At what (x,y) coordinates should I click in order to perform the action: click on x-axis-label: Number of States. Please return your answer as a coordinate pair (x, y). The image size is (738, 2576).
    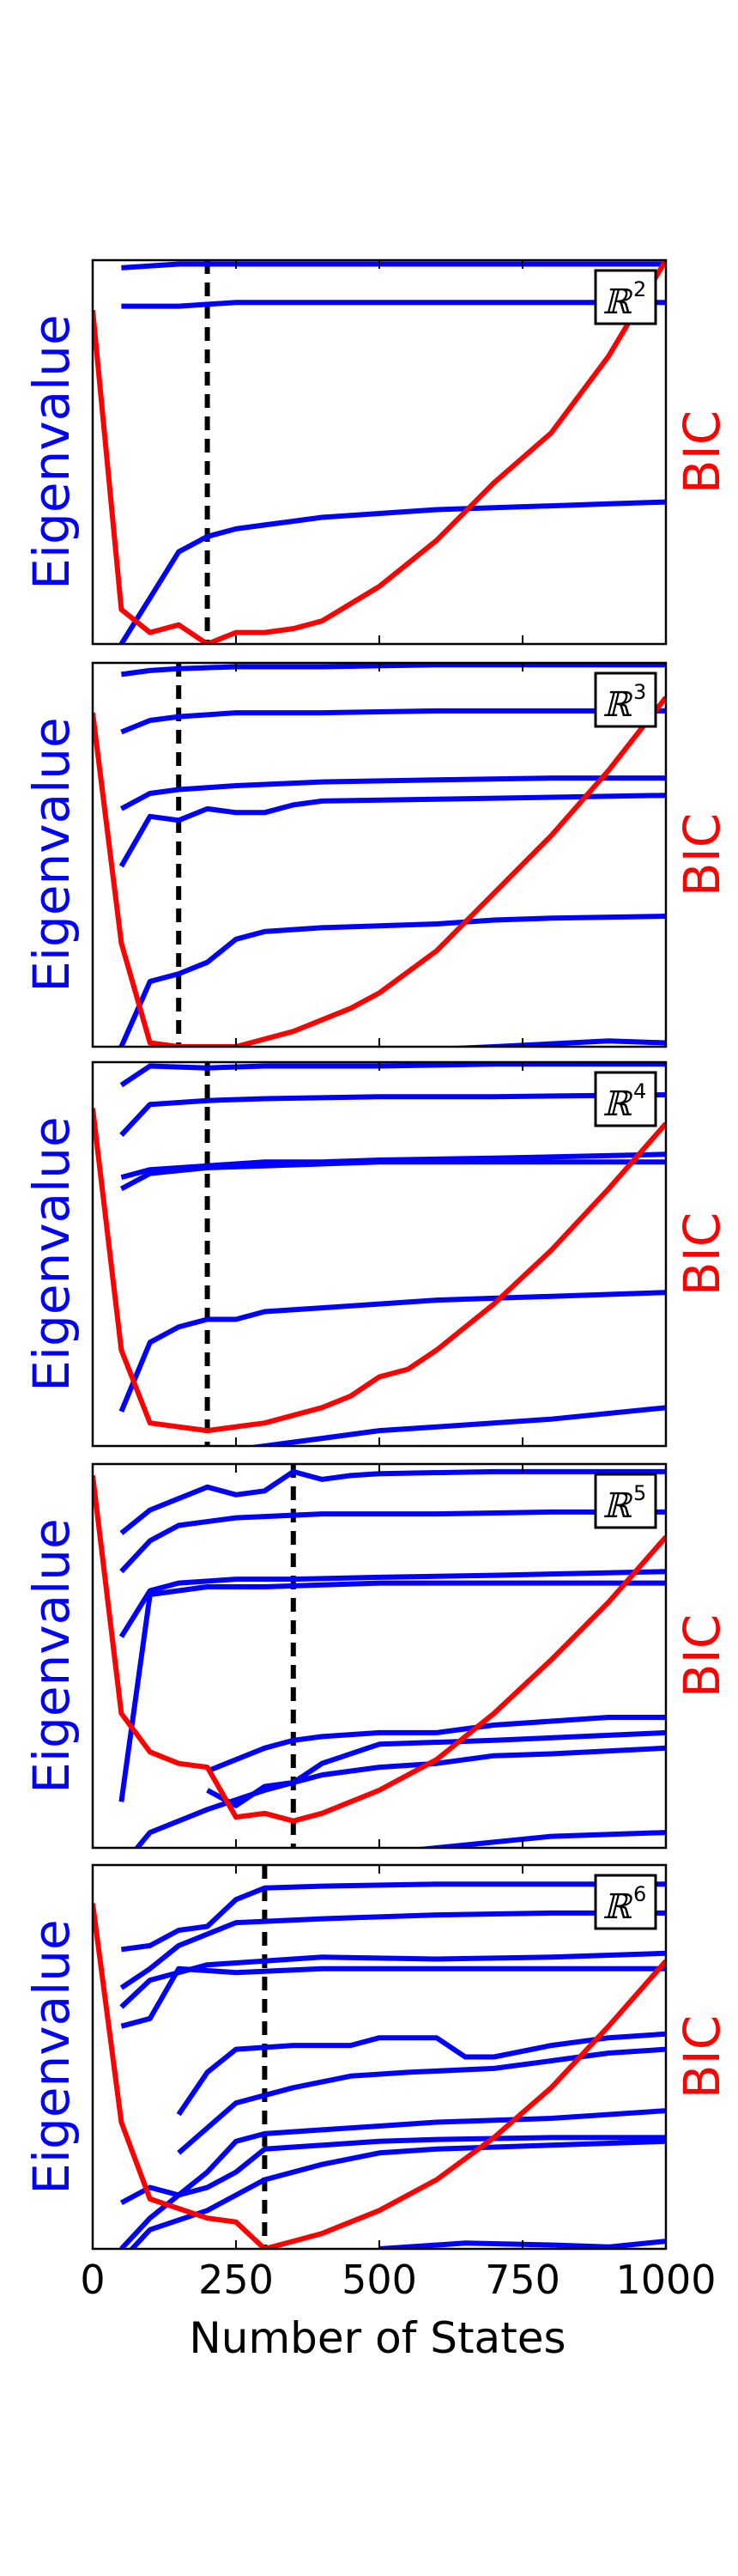
    Looking at the image, I should click on (377, 2338).